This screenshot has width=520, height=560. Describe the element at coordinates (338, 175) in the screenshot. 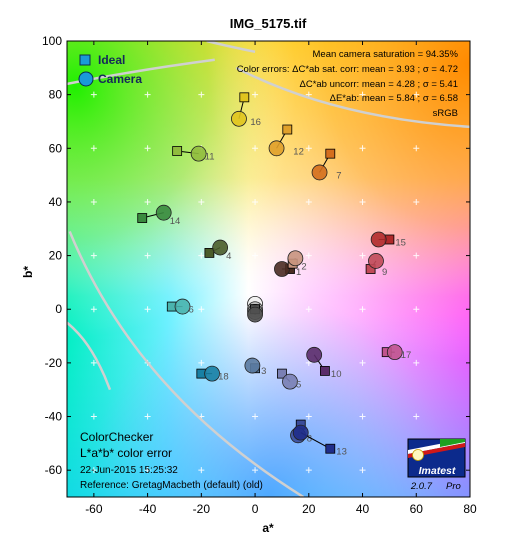

I see `patch-label-7: 7` at that location.